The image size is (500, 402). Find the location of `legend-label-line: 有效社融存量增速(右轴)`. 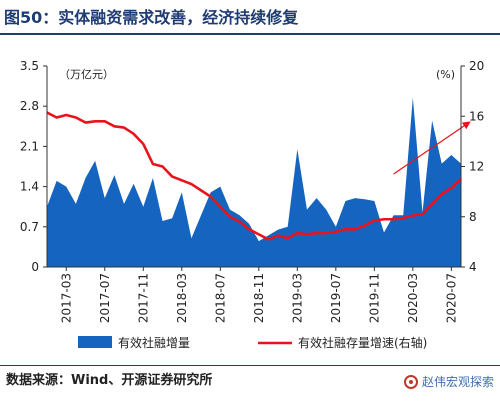

legend-label-line: 有效社融存量增速(右轴) is located at coordinates (362, 342).